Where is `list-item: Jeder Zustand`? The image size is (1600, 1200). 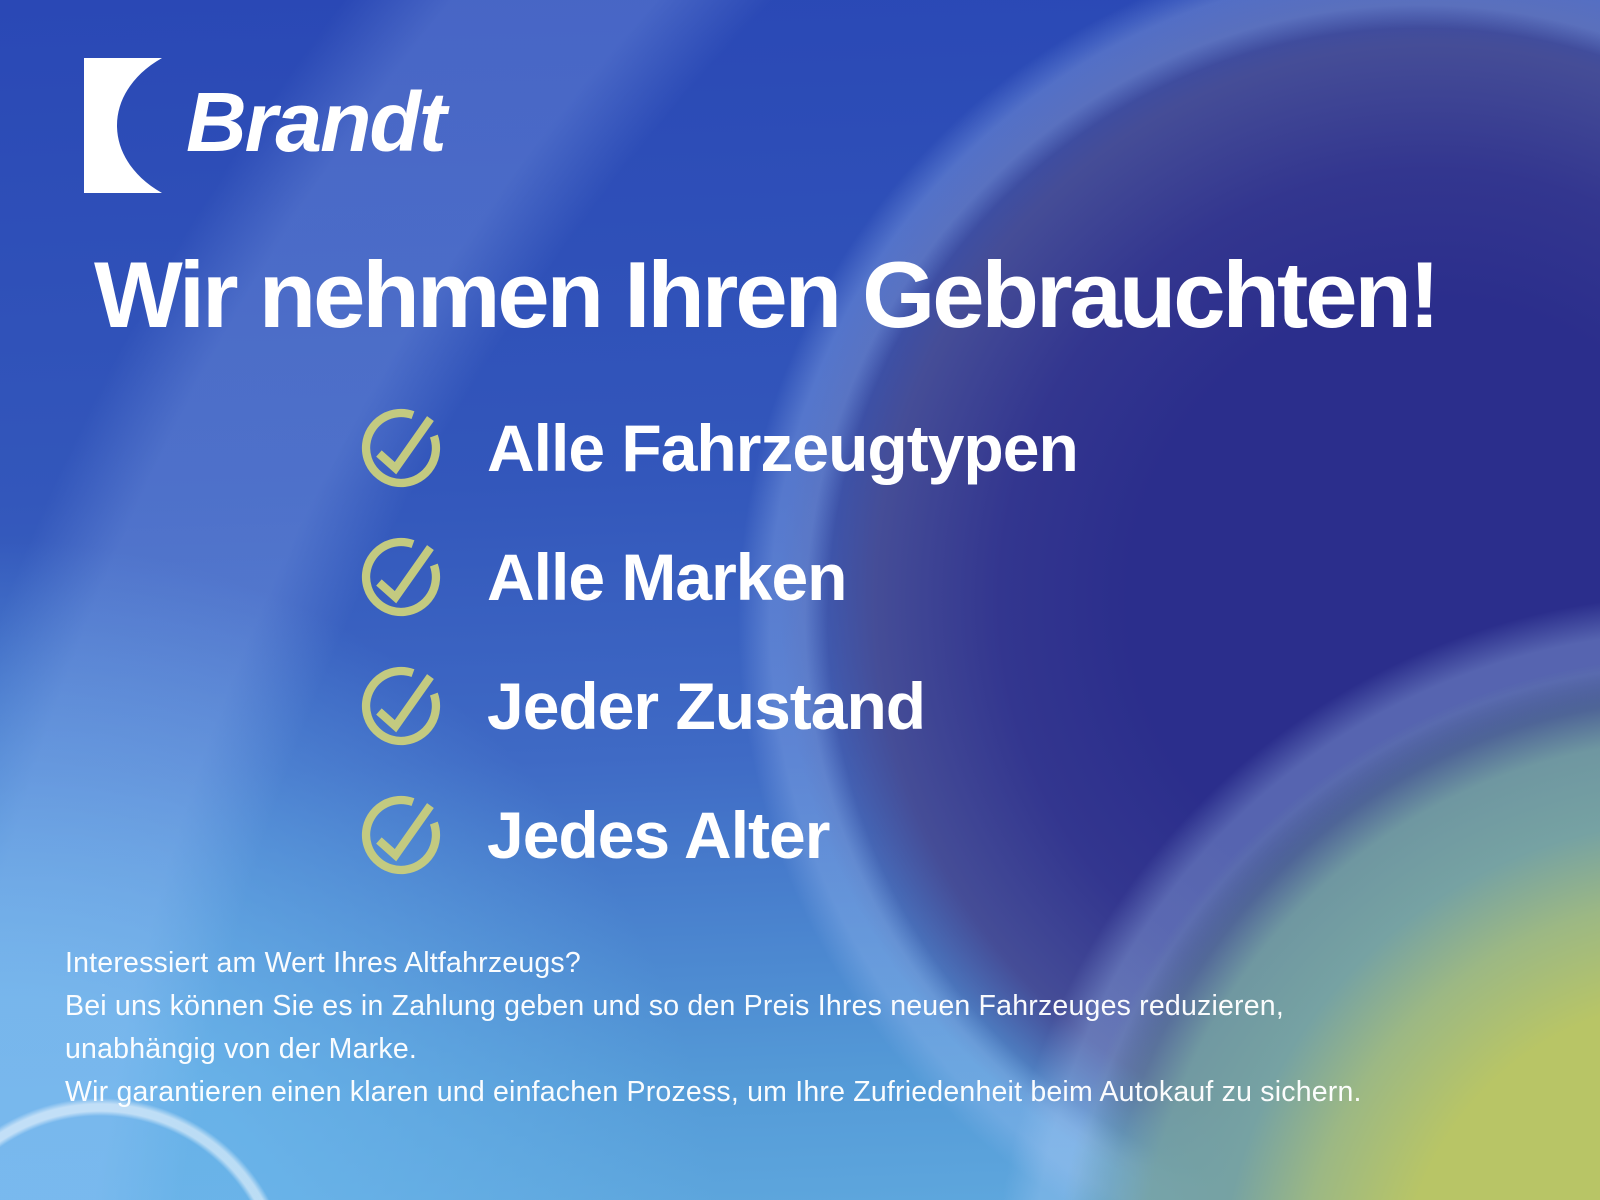
list-item: Jeder Zustand is located at coordinates (716, 706).